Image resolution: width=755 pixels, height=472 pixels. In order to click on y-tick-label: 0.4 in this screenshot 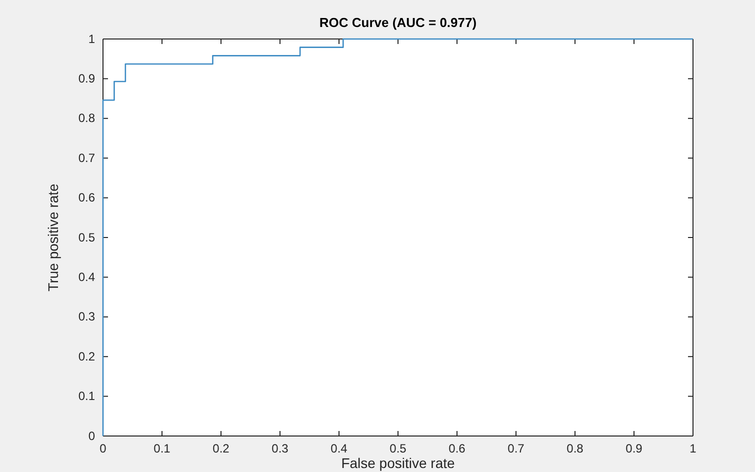, I will do `click(87, 277)`.